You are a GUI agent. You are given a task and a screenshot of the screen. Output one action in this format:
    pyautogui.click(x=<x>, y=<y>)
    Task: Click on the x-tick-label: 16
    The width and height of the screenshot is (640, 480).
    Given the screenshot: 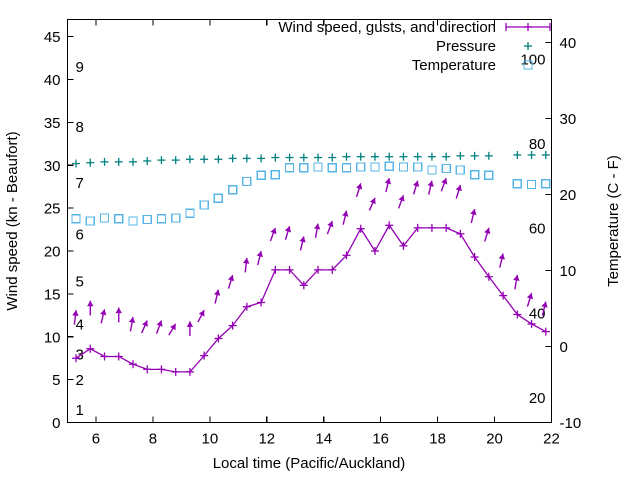 What is the action you would take?
    pyautogui.click(x=380, y=439)
    